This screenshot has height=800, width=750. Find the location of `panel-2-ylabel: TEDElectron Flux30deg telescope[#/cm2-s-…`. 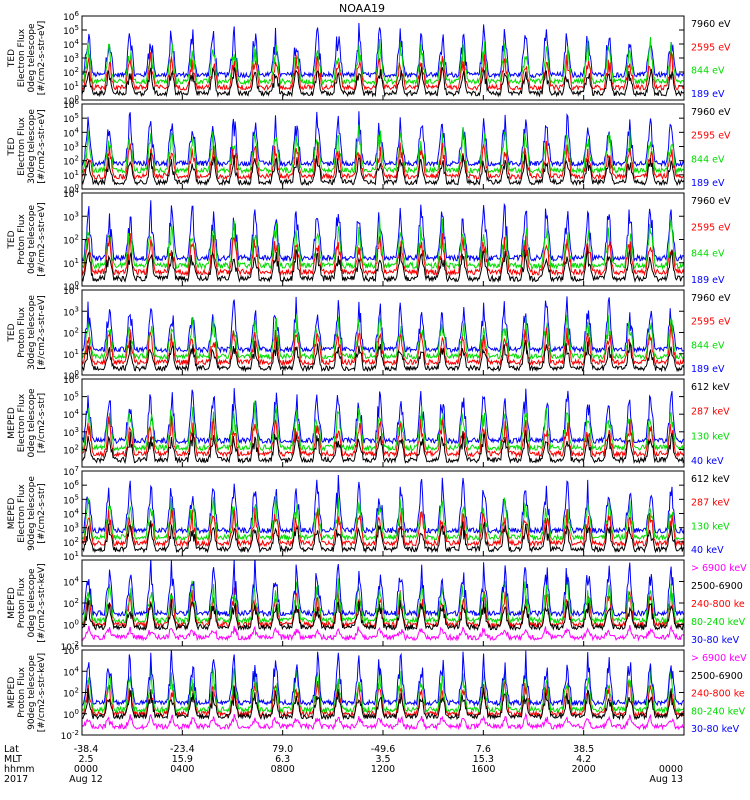

panel-2-ylabel: TEDElectron Flux30deg telescope[#/cm2-s-… is located at coordinates (27, 146).